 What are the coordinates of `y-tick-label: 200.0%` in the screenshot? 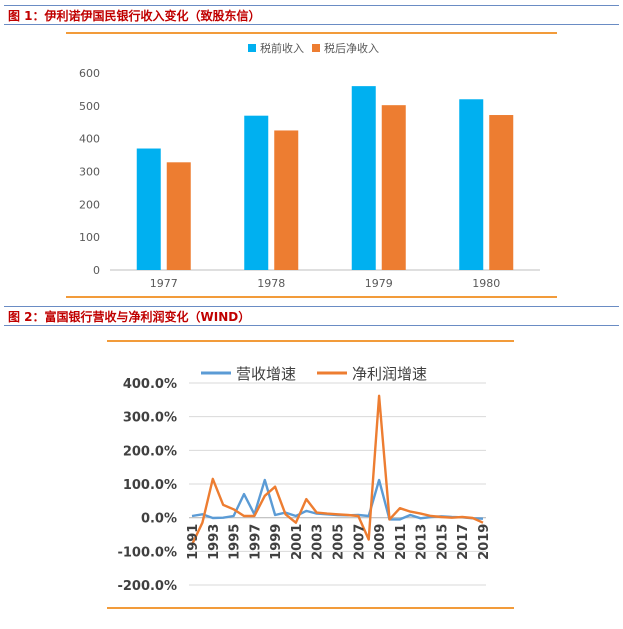 It's located at (150, 451).